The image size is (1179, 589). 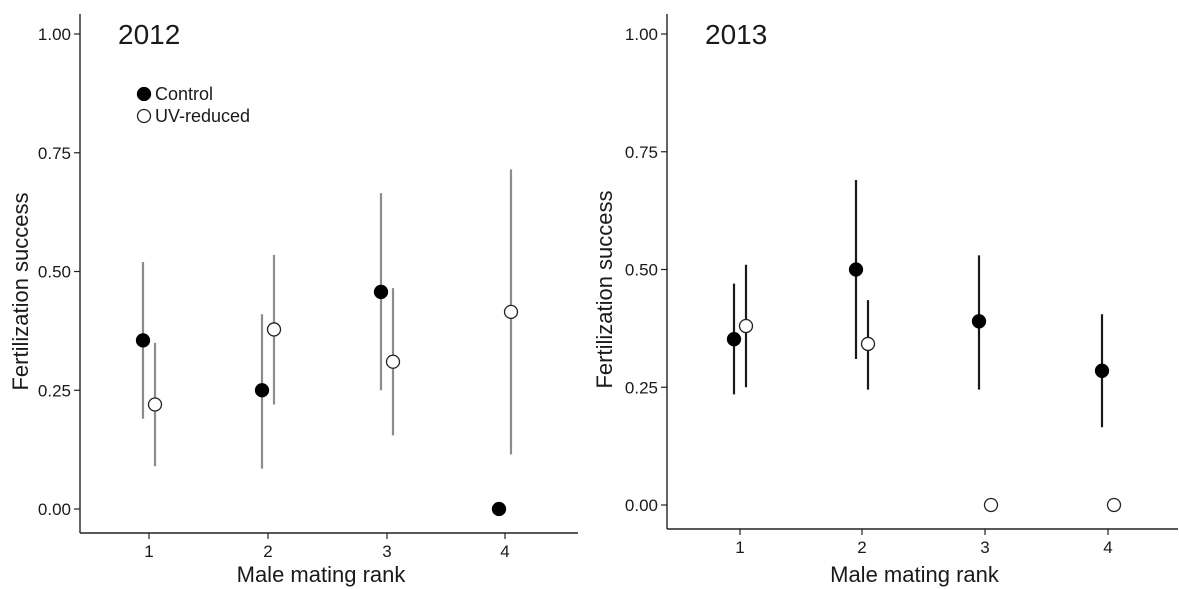 What do you see at coordinates (202, 116) in the screenshot?
I see `legend-label: UV-reduced` at bounding box center [202, 116].